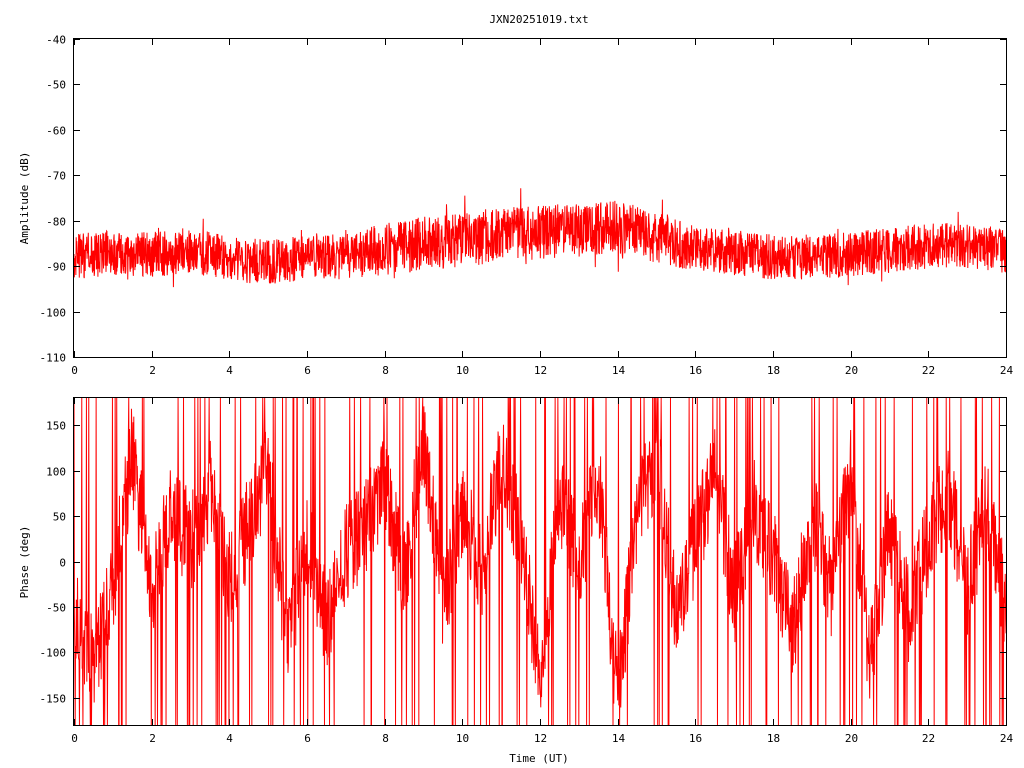 This screenshot has height=768, width=1024. Describe the element at coordinates (773, 738) in the screenshot. I see `phase-x-tick-label: 18` at that location.